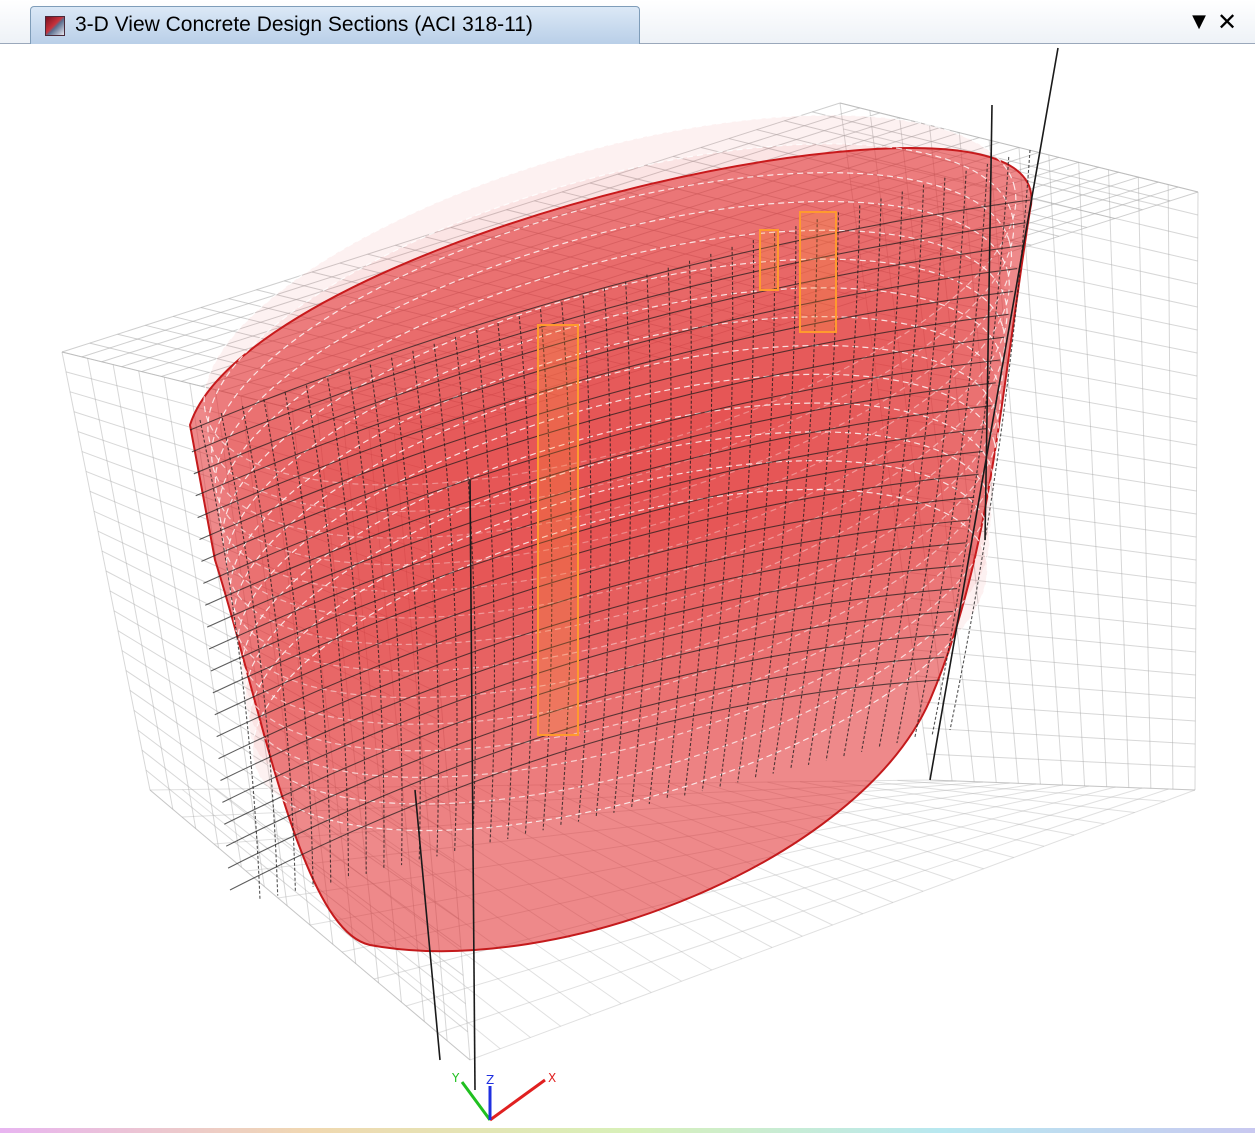 This screenshot has width=1255, height=1133. What do you see at coordinates (55, 26) in the screenshot?
I see `model-view-icon` at bounding box center [55, 26].